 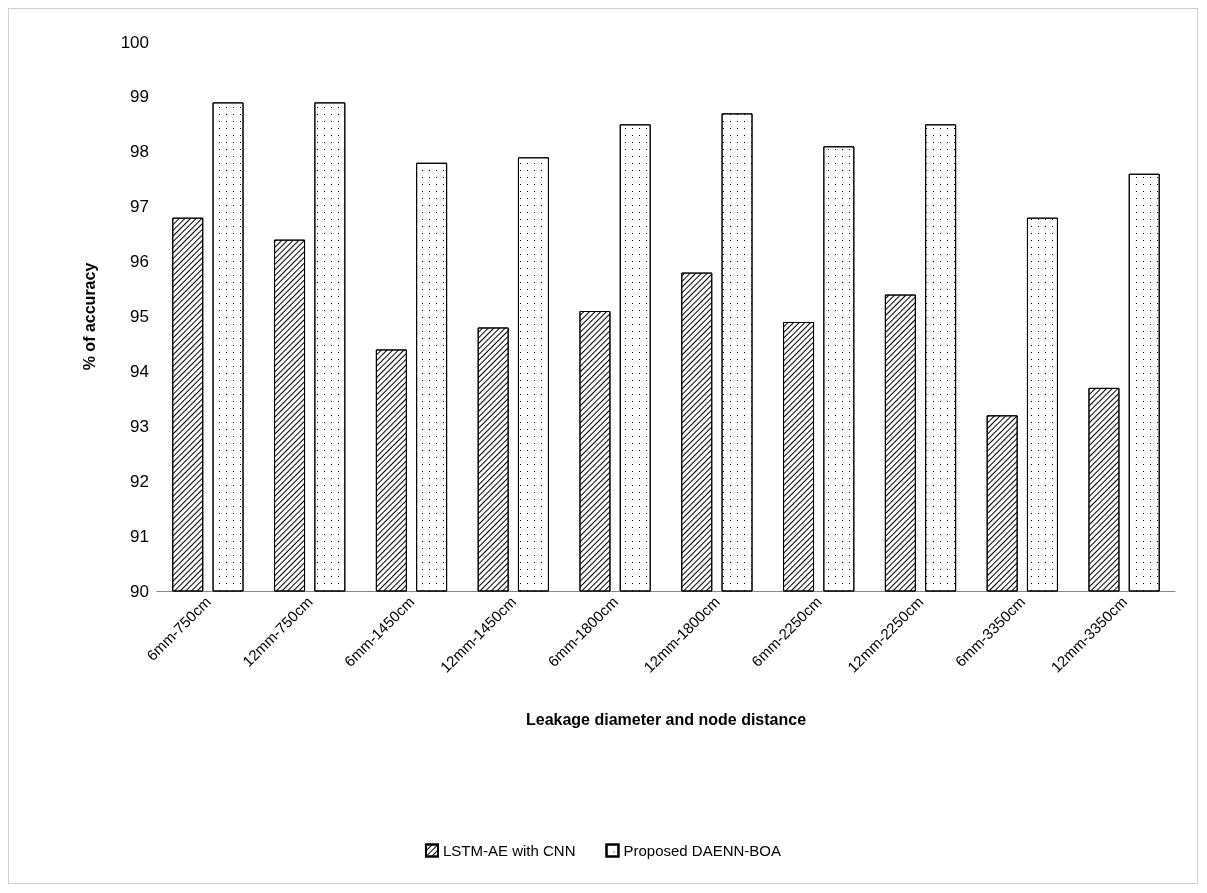 What do you see at coordinates (666, 719) in the screenshot?
I see `x-axis-title: Leakage diameter and node distance` at bounding box center [666, 719].